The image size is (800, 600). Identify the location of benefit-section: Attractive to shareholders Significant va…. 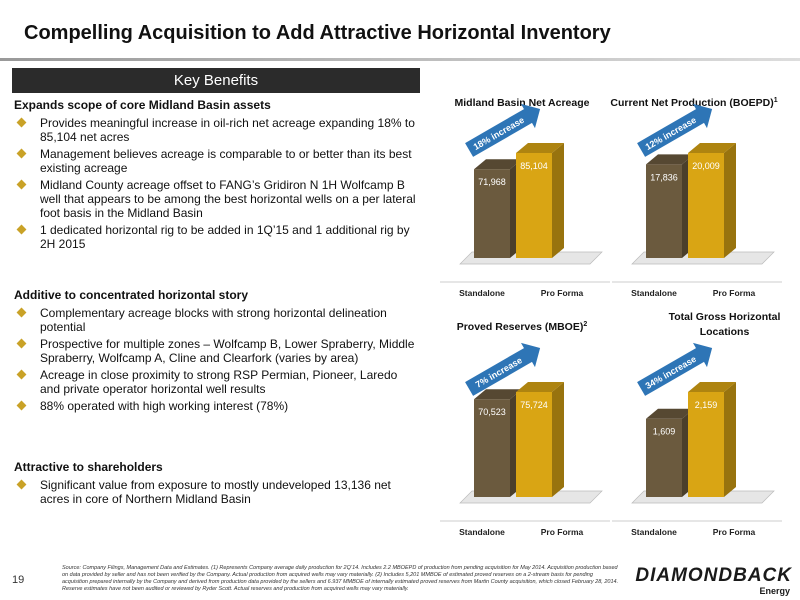
(217, 484).